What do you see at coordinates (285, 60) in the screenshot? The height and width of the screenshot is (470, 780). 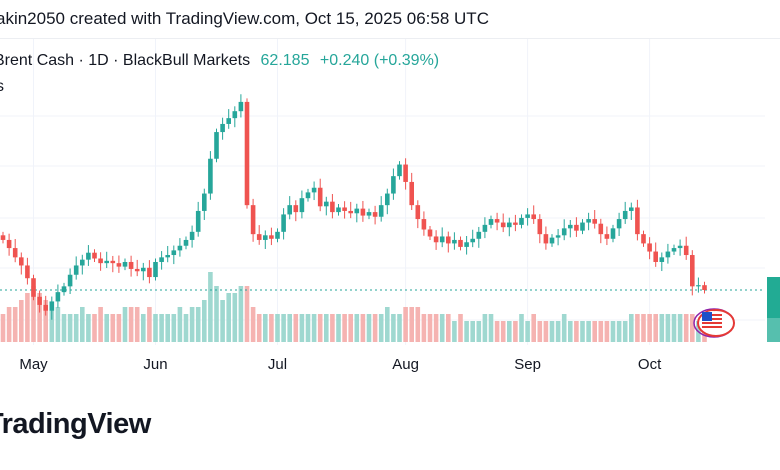 I see `last-price: 62.185` at bounding box center [285, 60].